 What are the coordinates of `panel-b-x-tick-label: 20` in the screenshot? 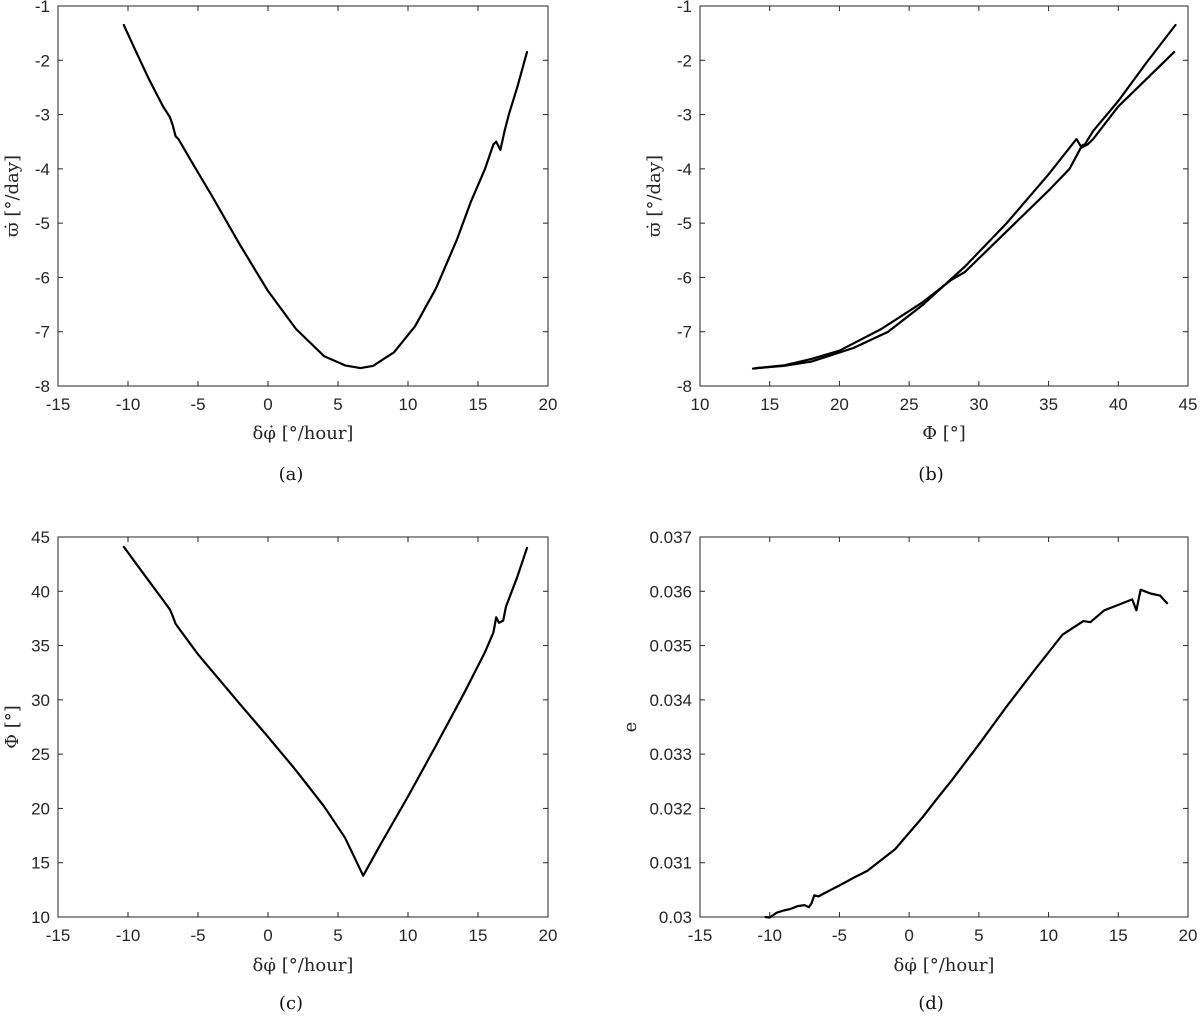 It's located at (839, 404).